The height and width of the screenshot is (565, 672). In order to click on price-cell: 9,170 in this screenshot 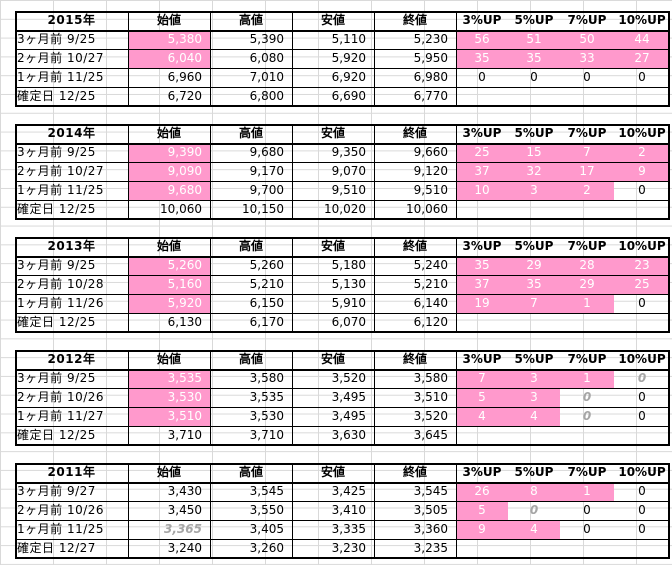, I will do `click(266, 171)`.